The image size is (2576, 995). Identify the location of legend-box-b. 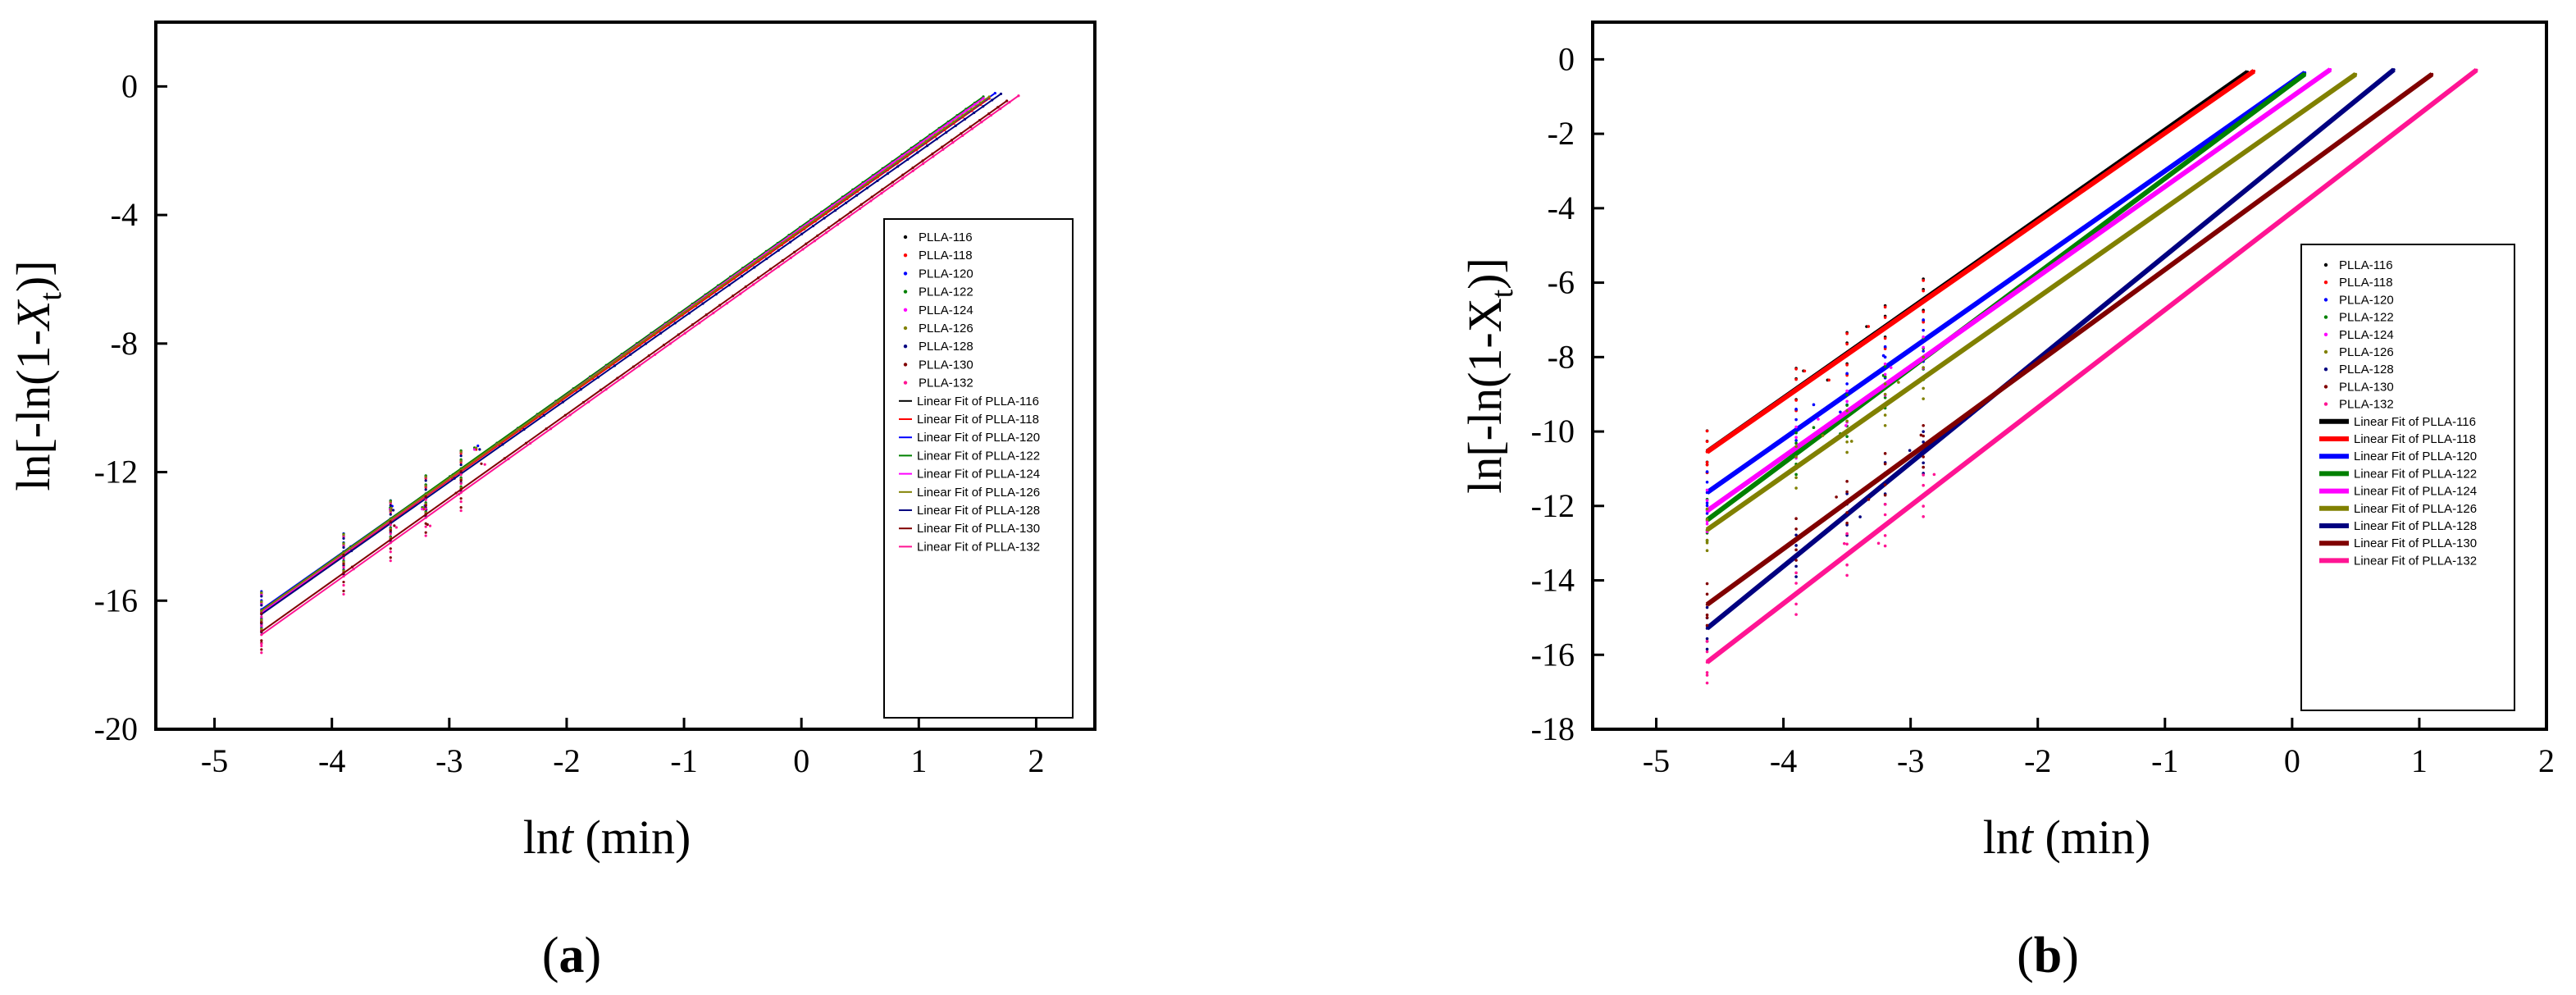
(2407, 477).